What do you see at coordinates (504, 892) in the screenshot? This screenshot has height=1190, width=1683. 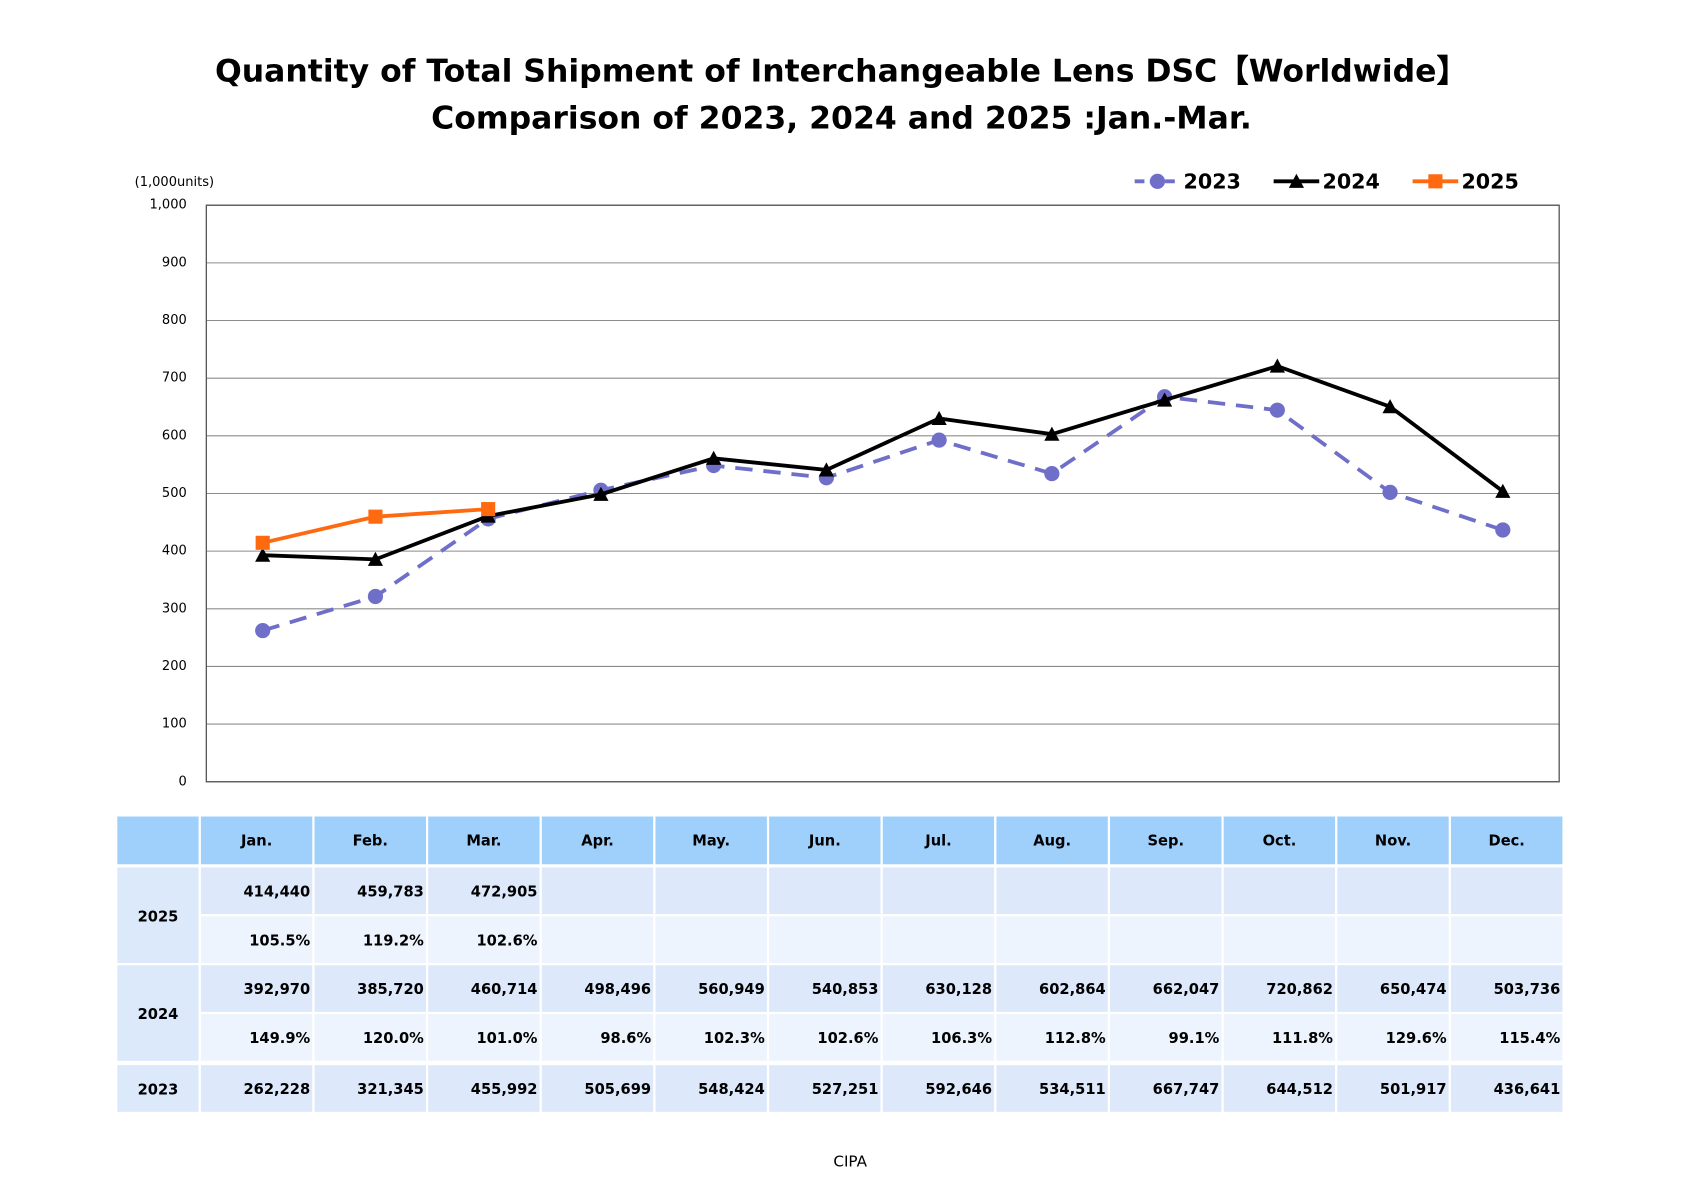 I see `table-value: 472,905` at bounding box center [504, 892].